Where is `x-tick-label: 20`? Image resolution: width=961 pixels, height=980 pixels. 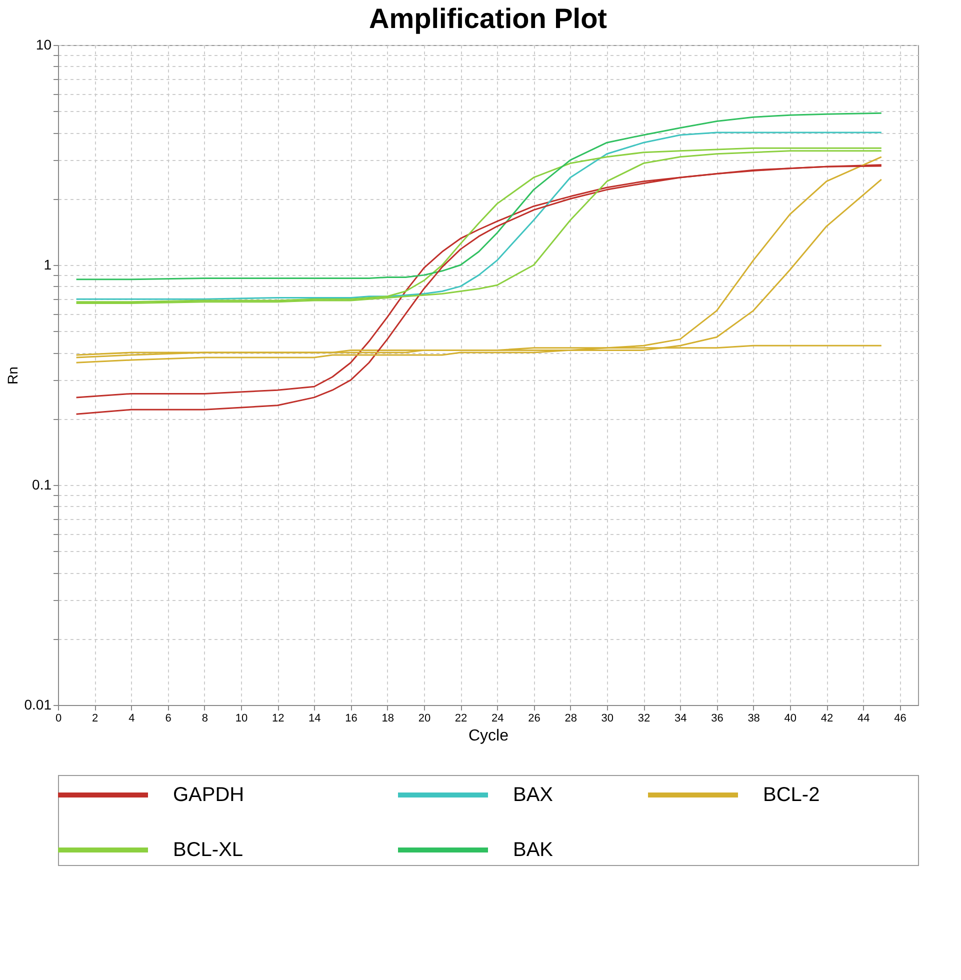 x-tick-label: 20 is located at coordinates (424, 718).